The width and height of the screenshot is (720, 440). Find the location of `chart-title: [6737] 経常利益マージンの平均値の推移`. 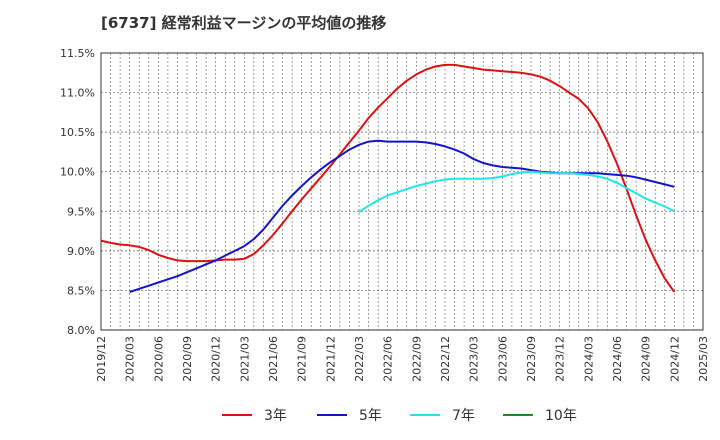

chart-title: [6737] 経常利益マージンの平均値の推移 is located at coordinates (244, 23).